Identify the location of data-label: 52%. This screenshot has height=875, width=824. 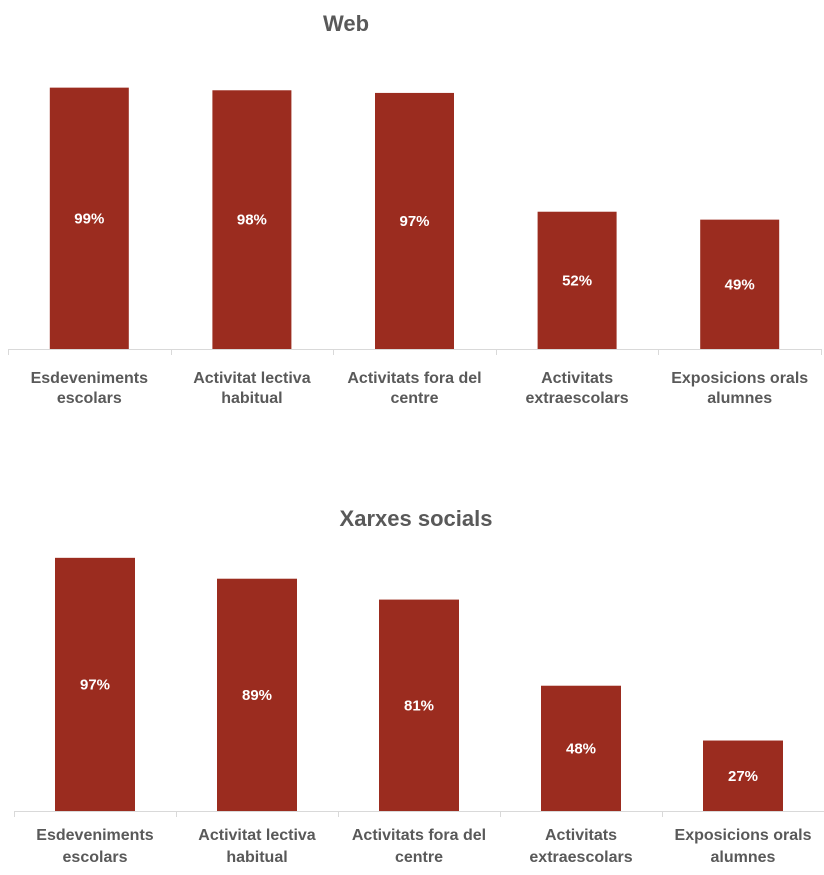
(577, 280).